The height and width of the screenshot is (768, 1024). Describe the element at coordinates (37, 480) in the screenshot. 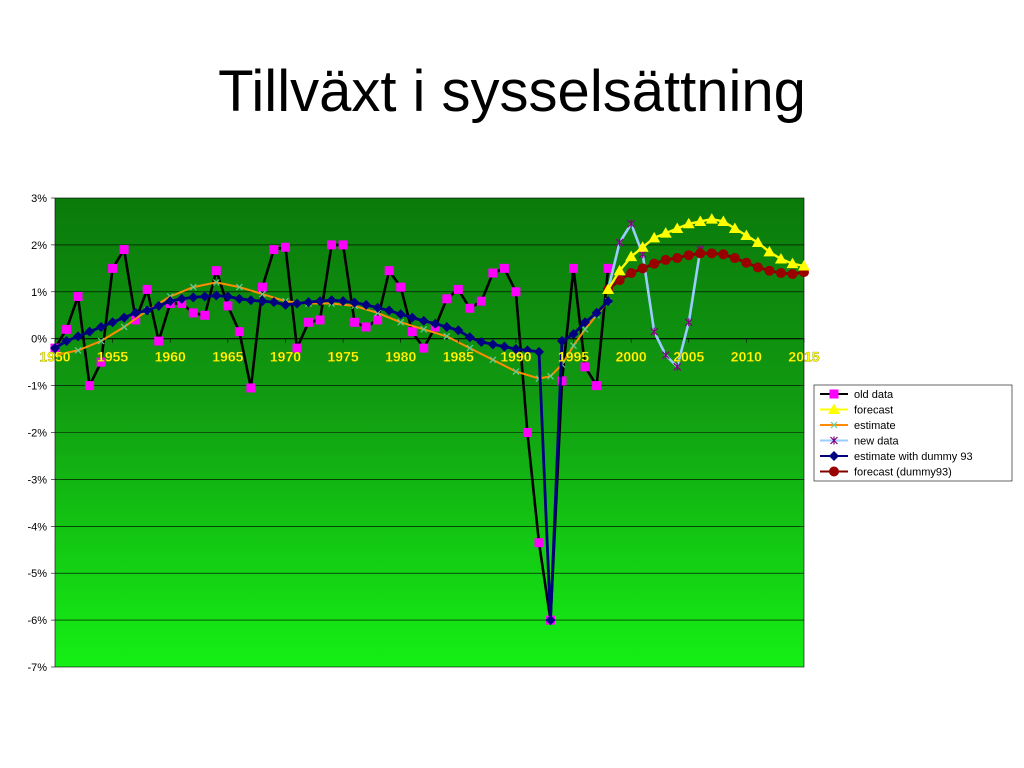

I see `y-tick-label: -3%` at that location.